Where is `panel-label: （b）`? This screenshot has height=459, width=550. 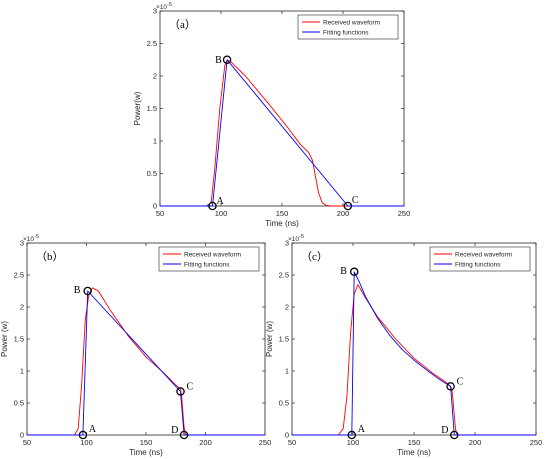
panel-label: （b） is located at coordinates (50, 256).